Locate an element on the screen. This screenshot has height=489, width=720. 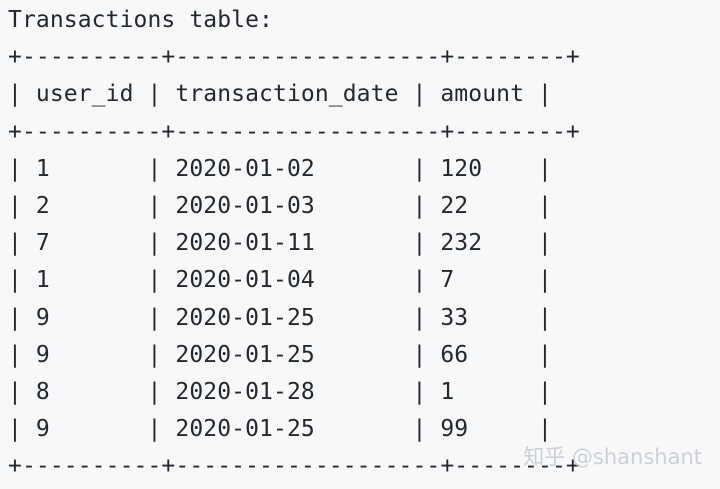
table-header-row: | user_id | transaction_date | amount | is located at coordinates (280, 94).